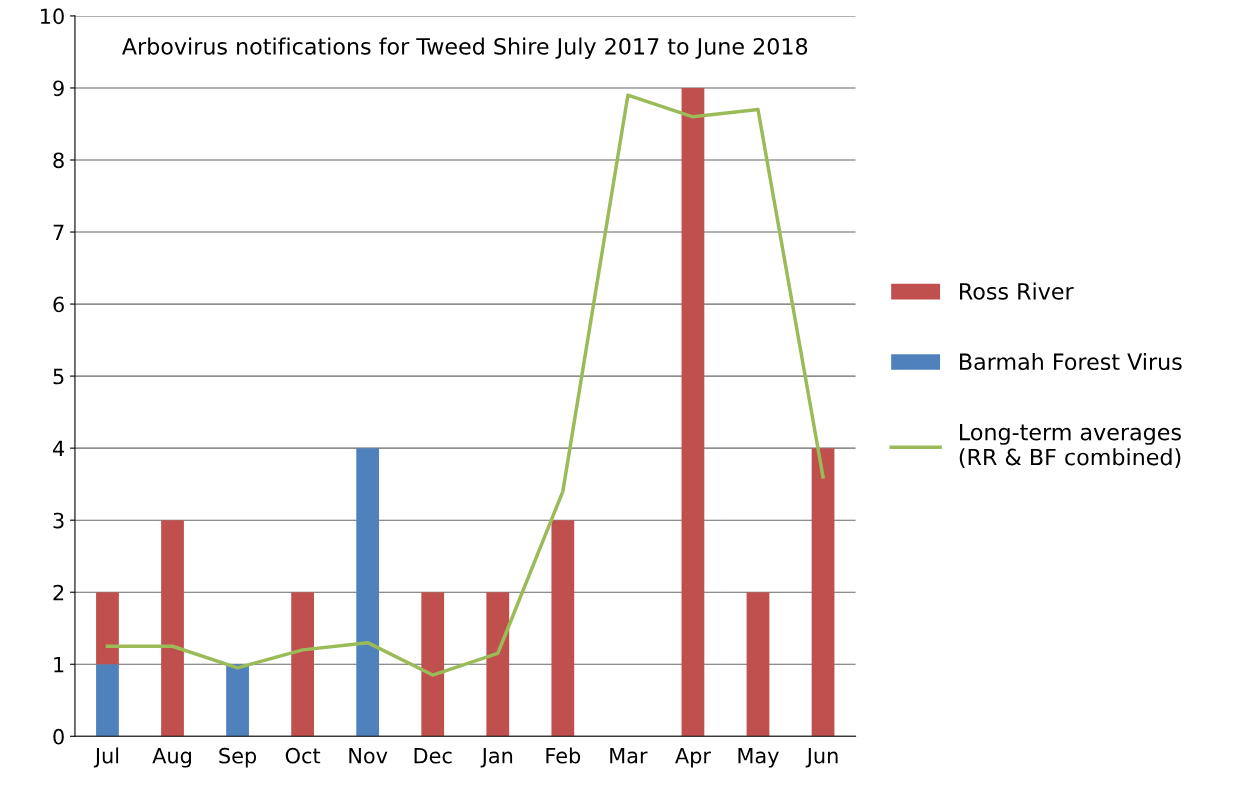 This screenshot has width=1249, height=796. Describe the element at coordinates (58, 160) in the screenshot. I see `y-tick-label: 8` at that location.